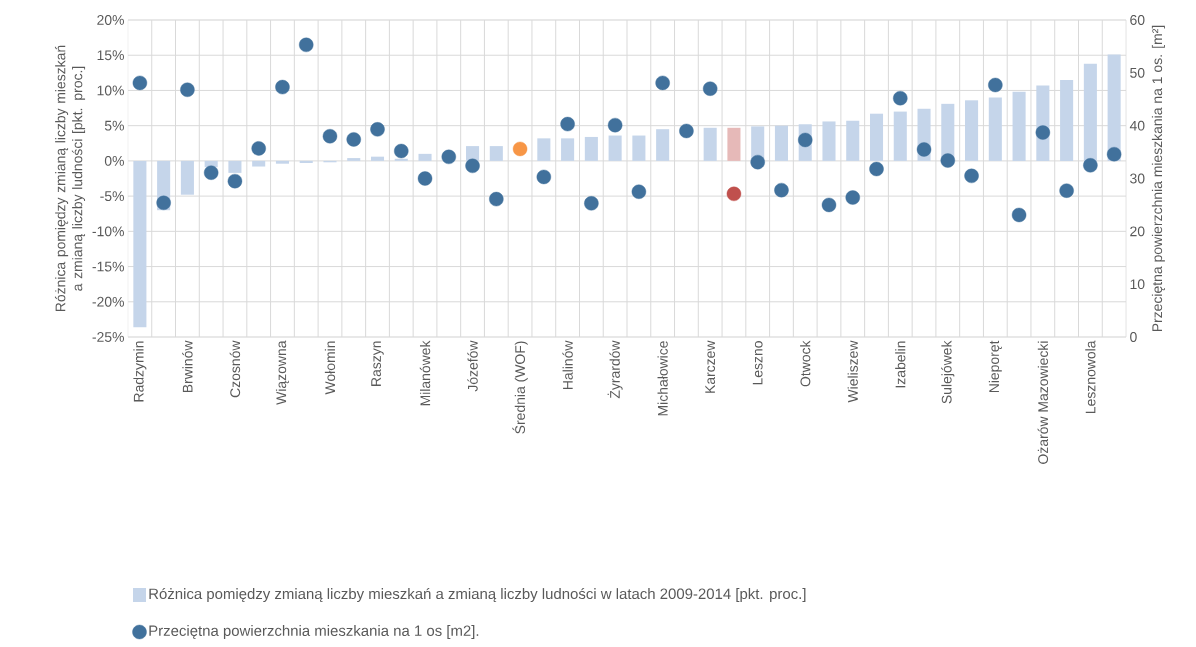 The image size is (1196, 647). I want to click on x-tick-label: Wiązowna, so click(282, 372).